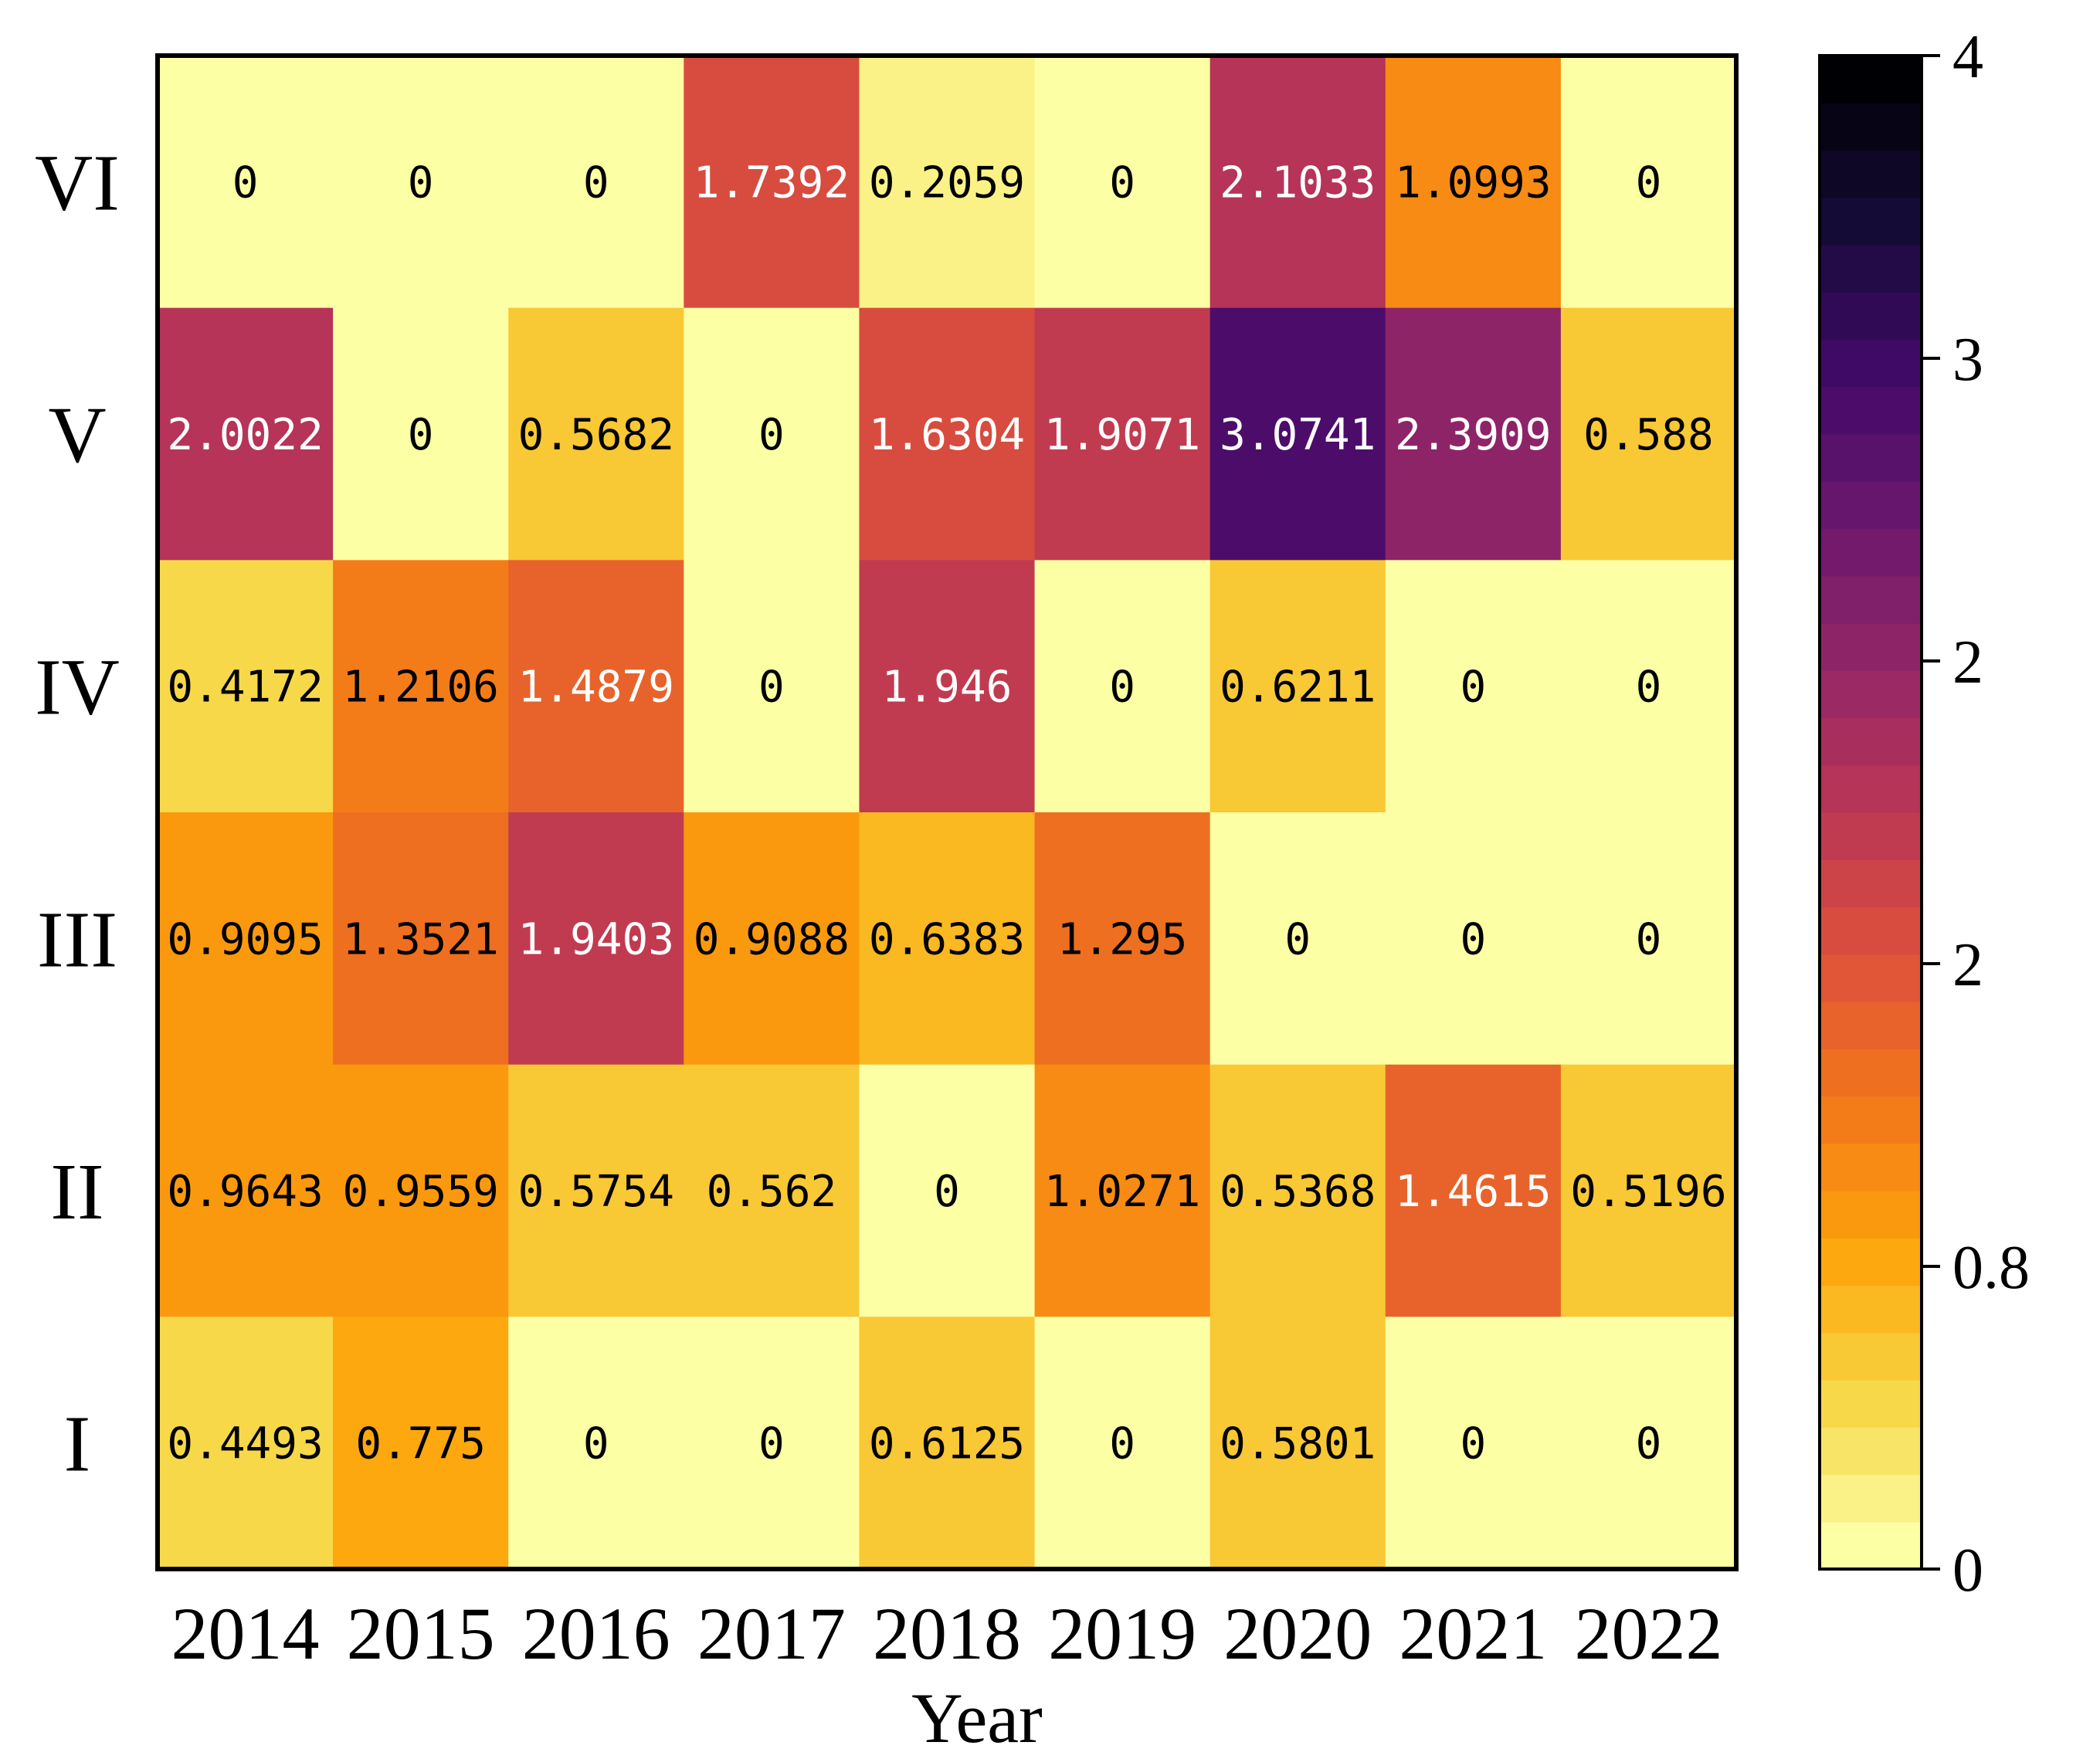 This screenshot has height=1759, width=2100. Describe the element at coordinates (1473, 183) in the screenshot. I see `cell-value-label: 1.0993` at that location.